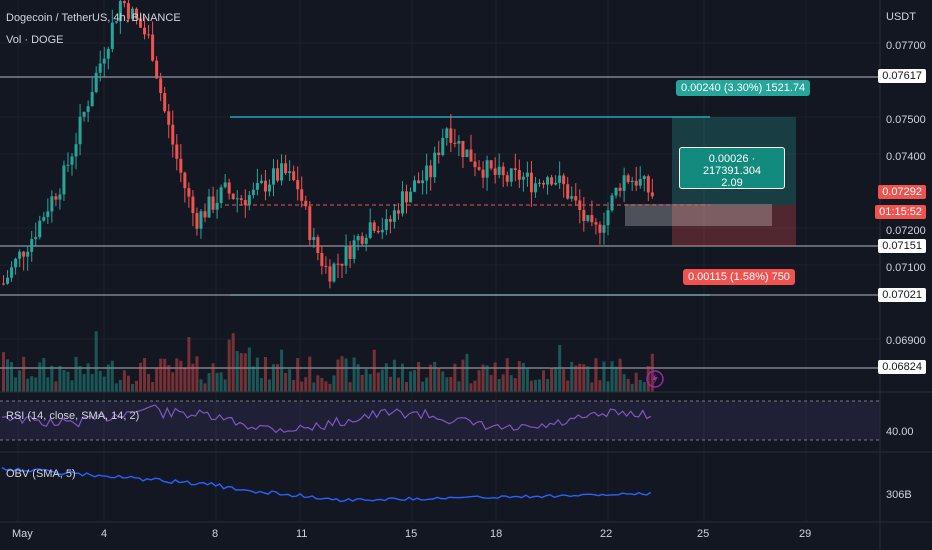  Describe the element at coordinates (41, 474) in the screenshot. I see `obv-legend: OBV (SMA, 5)` at that location.